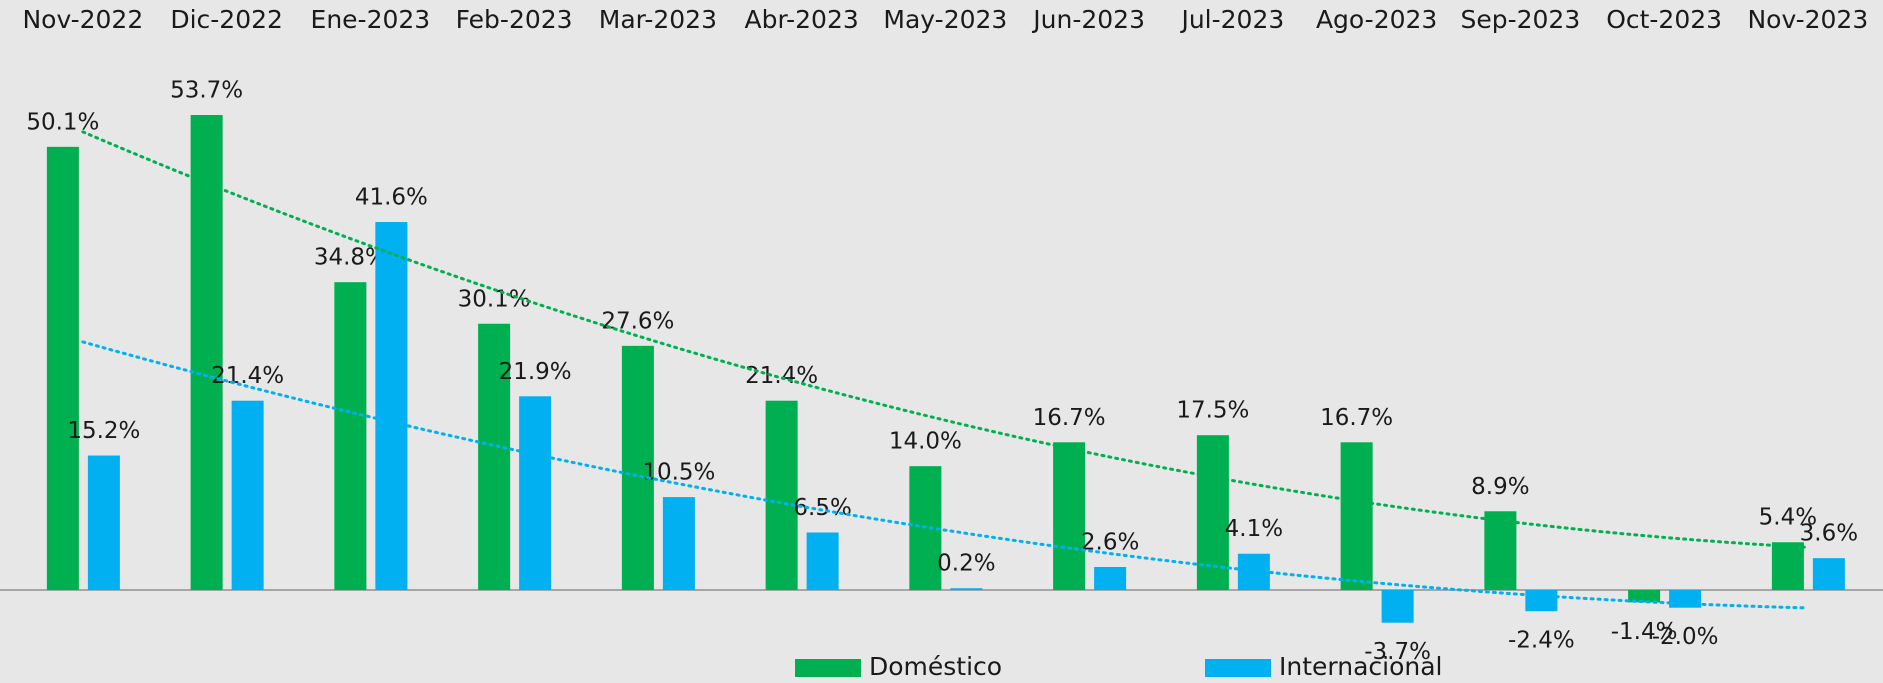  What do you see at coordinates (62, 122) in the screenshot?
I see `data-label: 50.1%` at bounding box center [62, 122].